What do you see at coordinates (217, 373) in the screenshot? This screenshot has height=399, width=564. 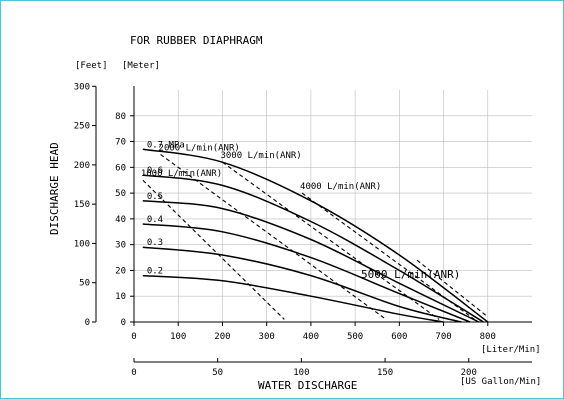 I see `usgal-tick-label: 50` at bounding box center [217, 373].